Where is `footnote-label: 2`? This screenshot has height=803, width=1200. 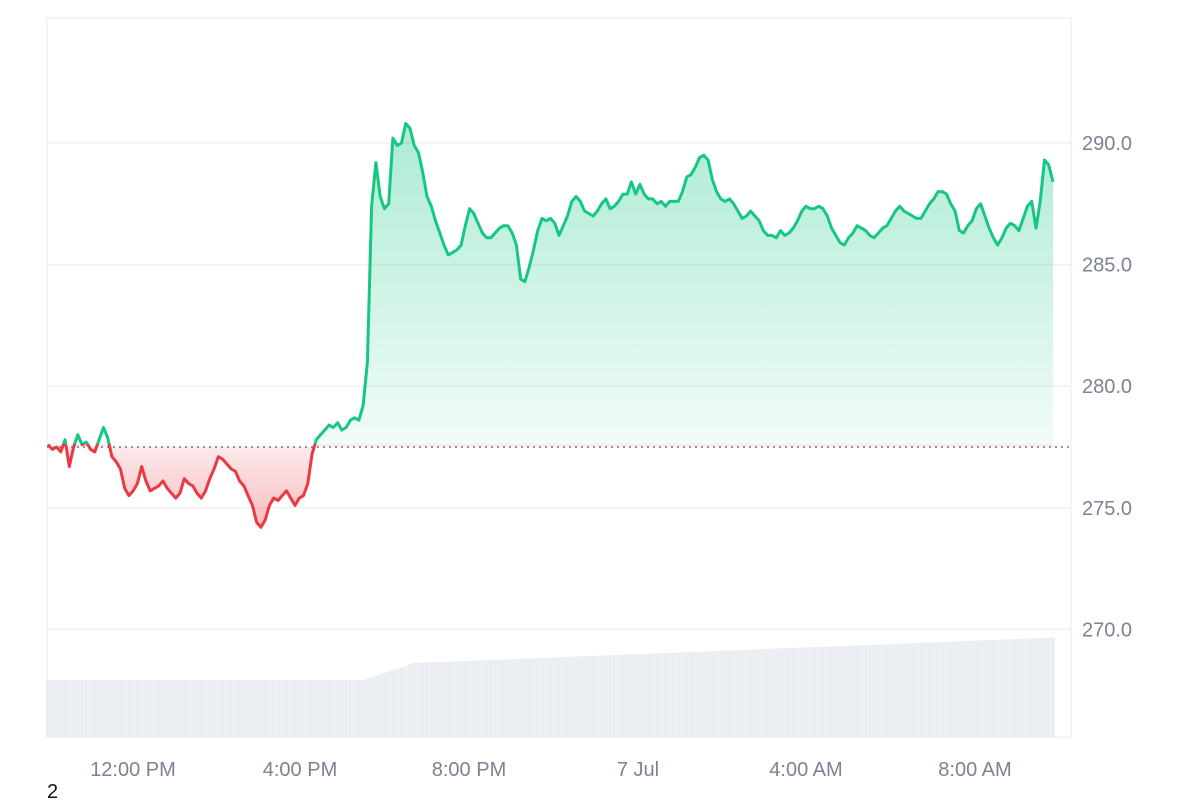 footnote-label: 2 is located at coordinates (53, 792).